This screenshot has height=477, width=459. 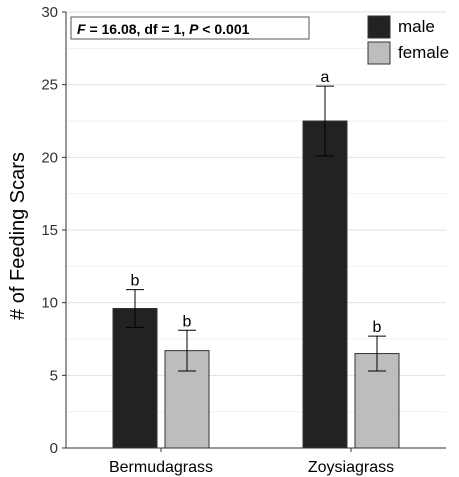 I want to click on stat-annotation-part: < 0.001, so click(x=223, y=29).